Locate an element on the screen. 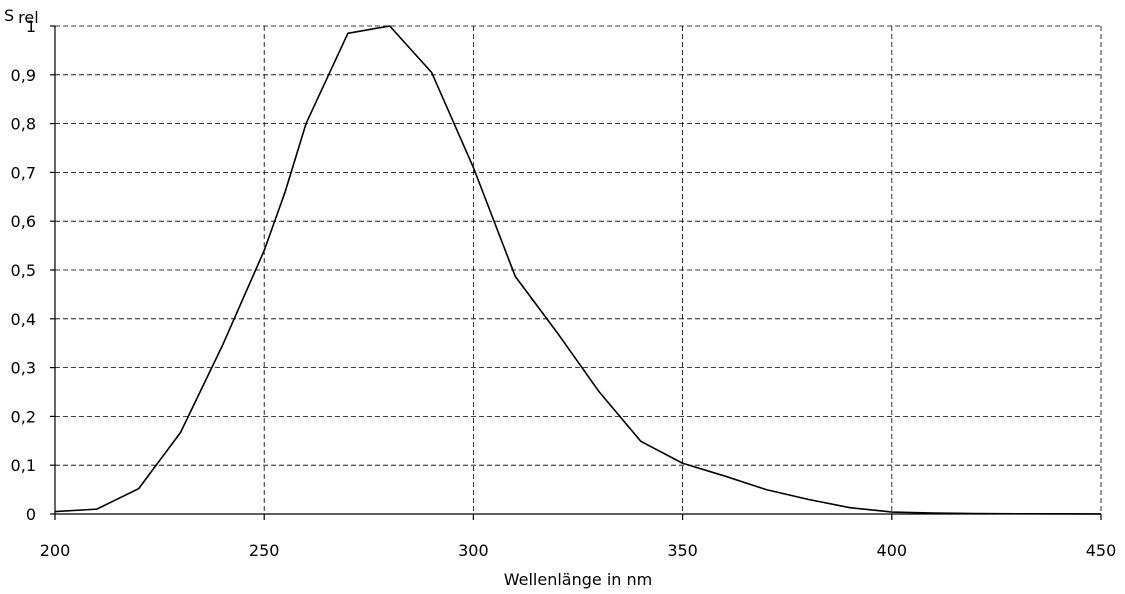  y-tick-label: 0,4 is located at coordinates (23, 319).